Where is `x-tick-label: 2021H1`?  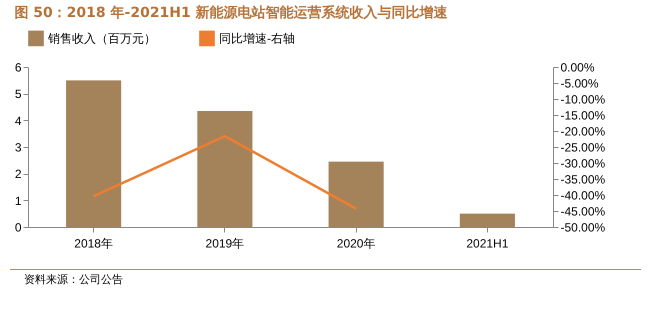 x-tick-label: 2021H1 is located at coordinates (487, 243).